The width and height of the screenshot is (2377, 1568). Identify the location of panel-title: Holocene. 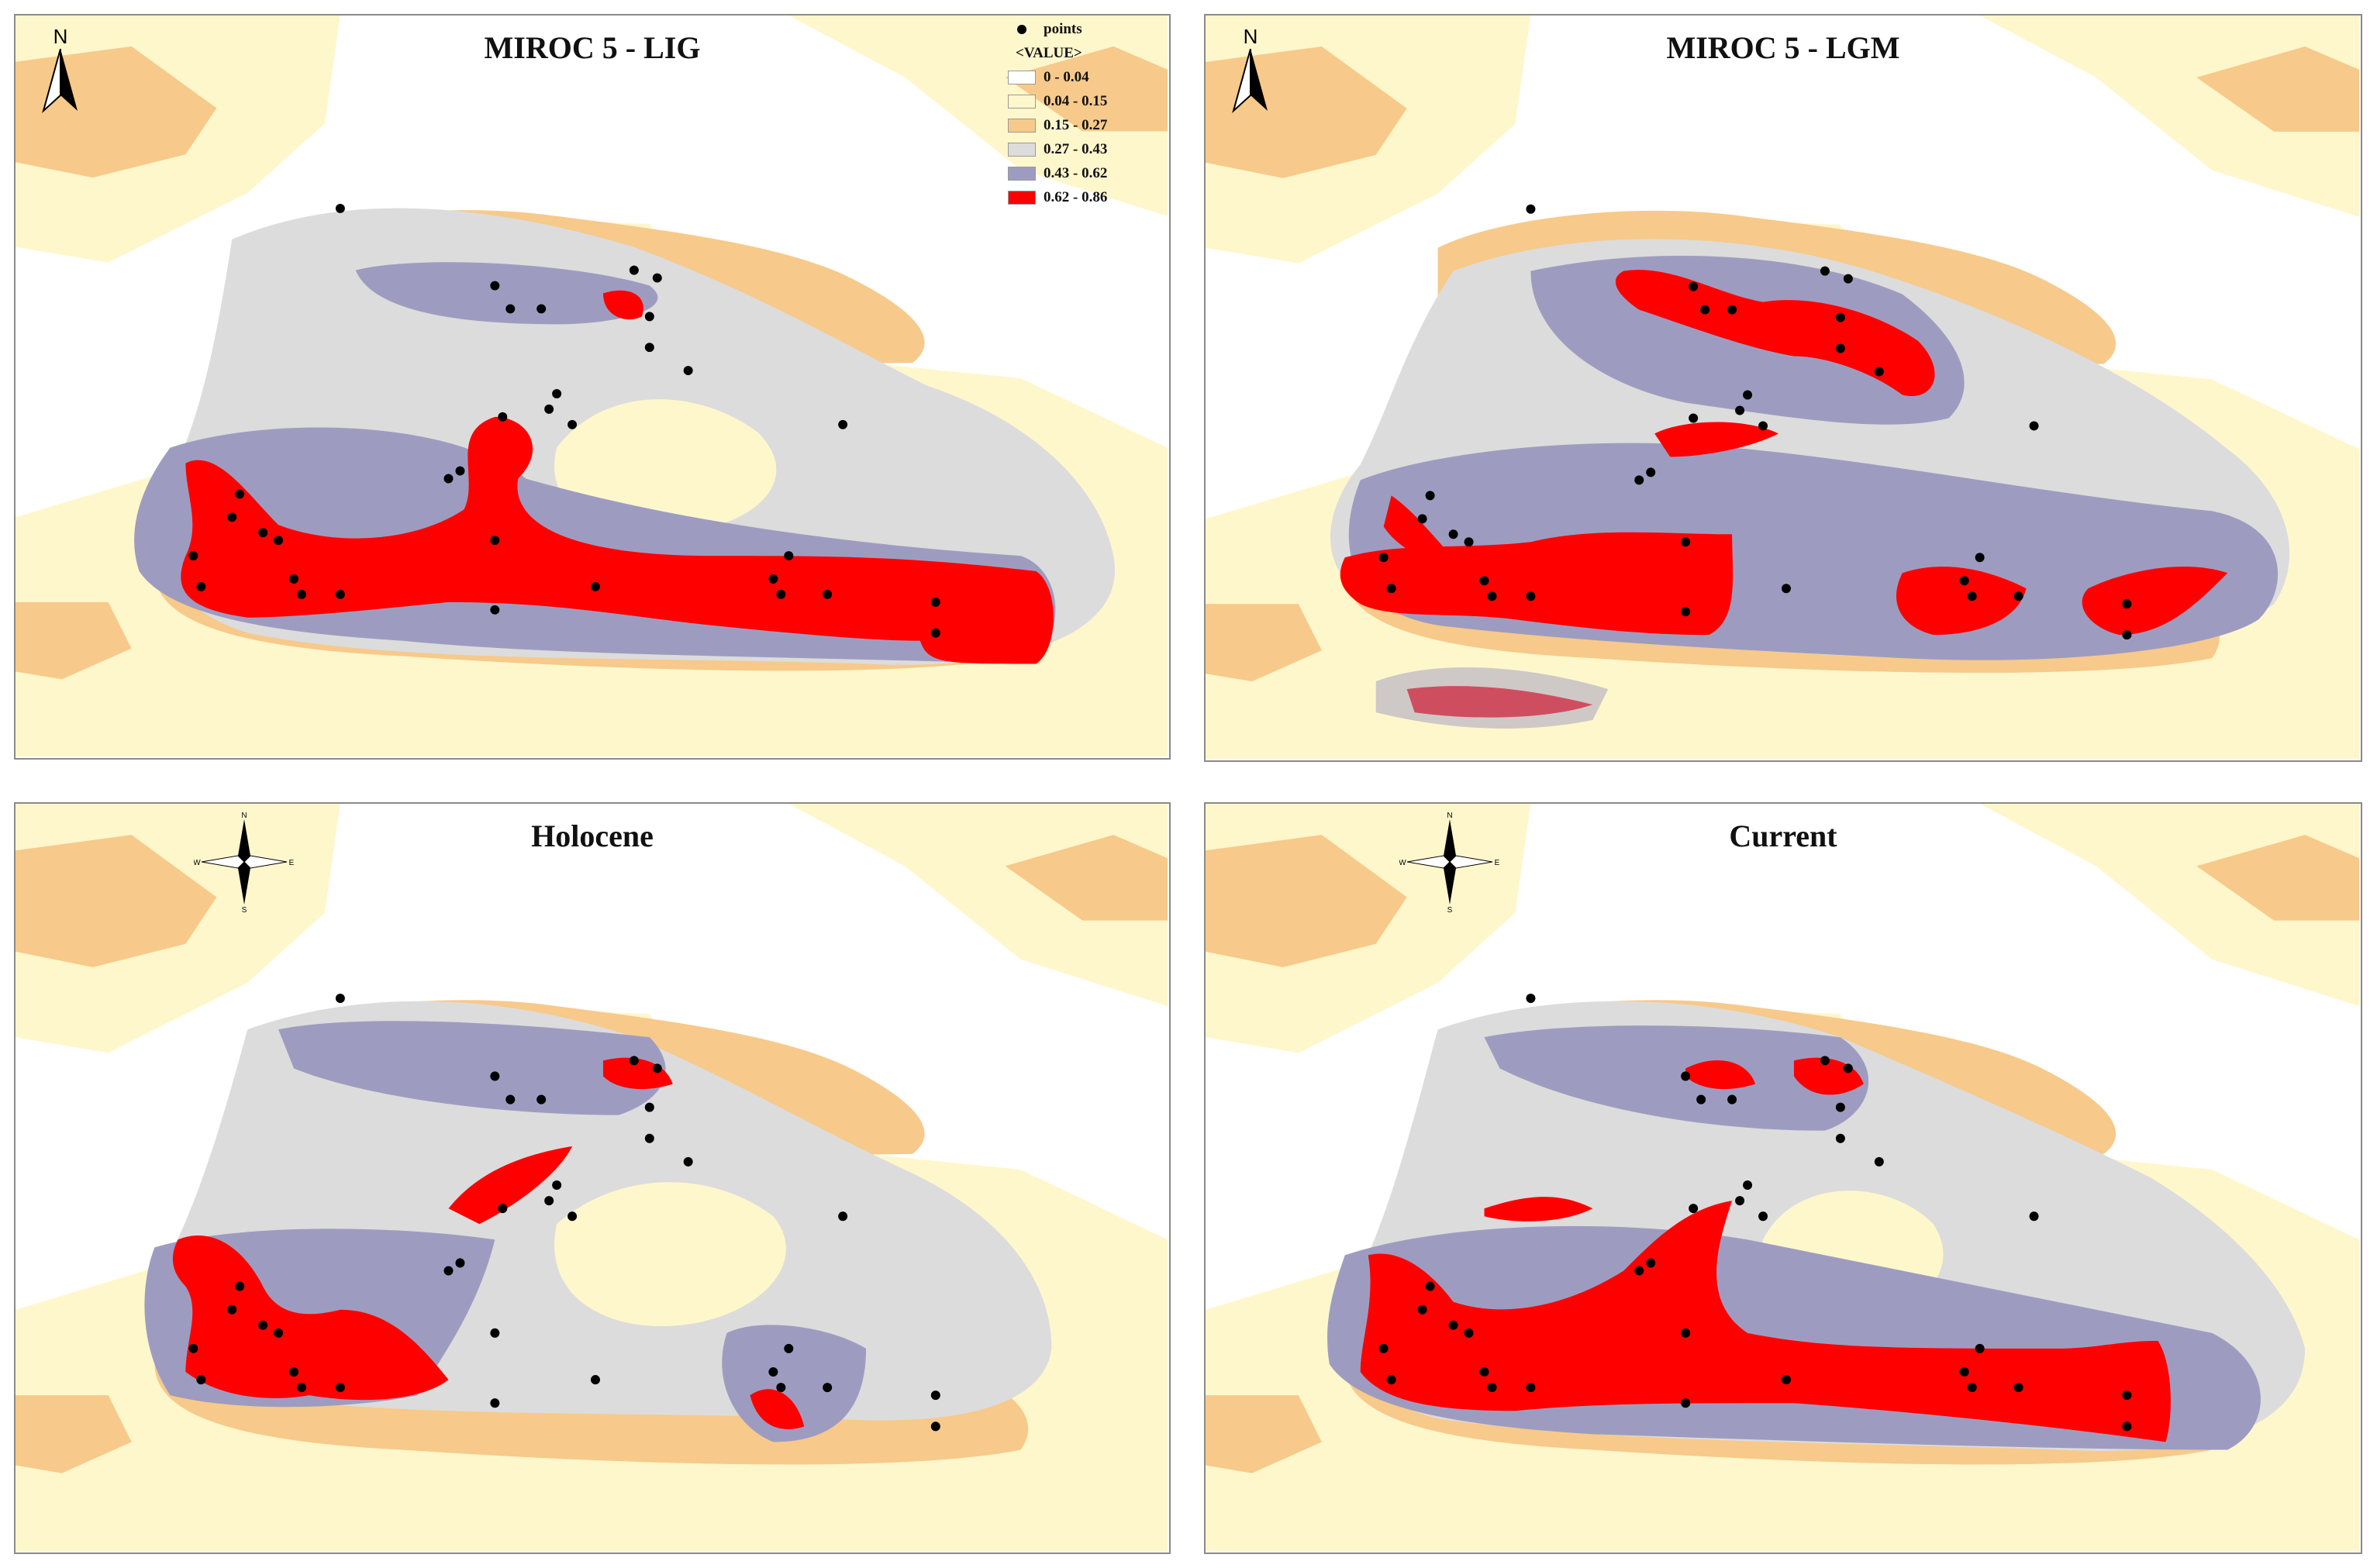
(592, 835).